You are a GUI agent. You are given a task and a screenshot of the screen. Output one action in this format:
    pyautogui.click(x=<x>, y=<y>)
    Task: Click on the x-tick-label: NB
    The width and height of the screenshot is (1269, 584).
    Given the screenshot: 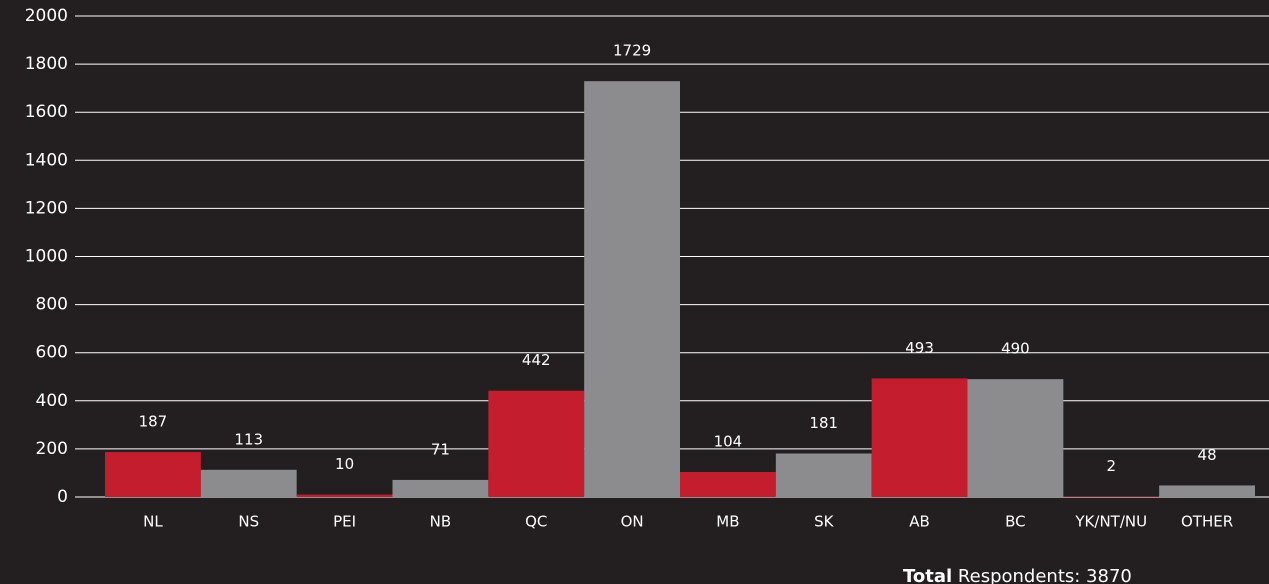 What is the action you would take?
    pyautogui.click(x=441, y=522)
    